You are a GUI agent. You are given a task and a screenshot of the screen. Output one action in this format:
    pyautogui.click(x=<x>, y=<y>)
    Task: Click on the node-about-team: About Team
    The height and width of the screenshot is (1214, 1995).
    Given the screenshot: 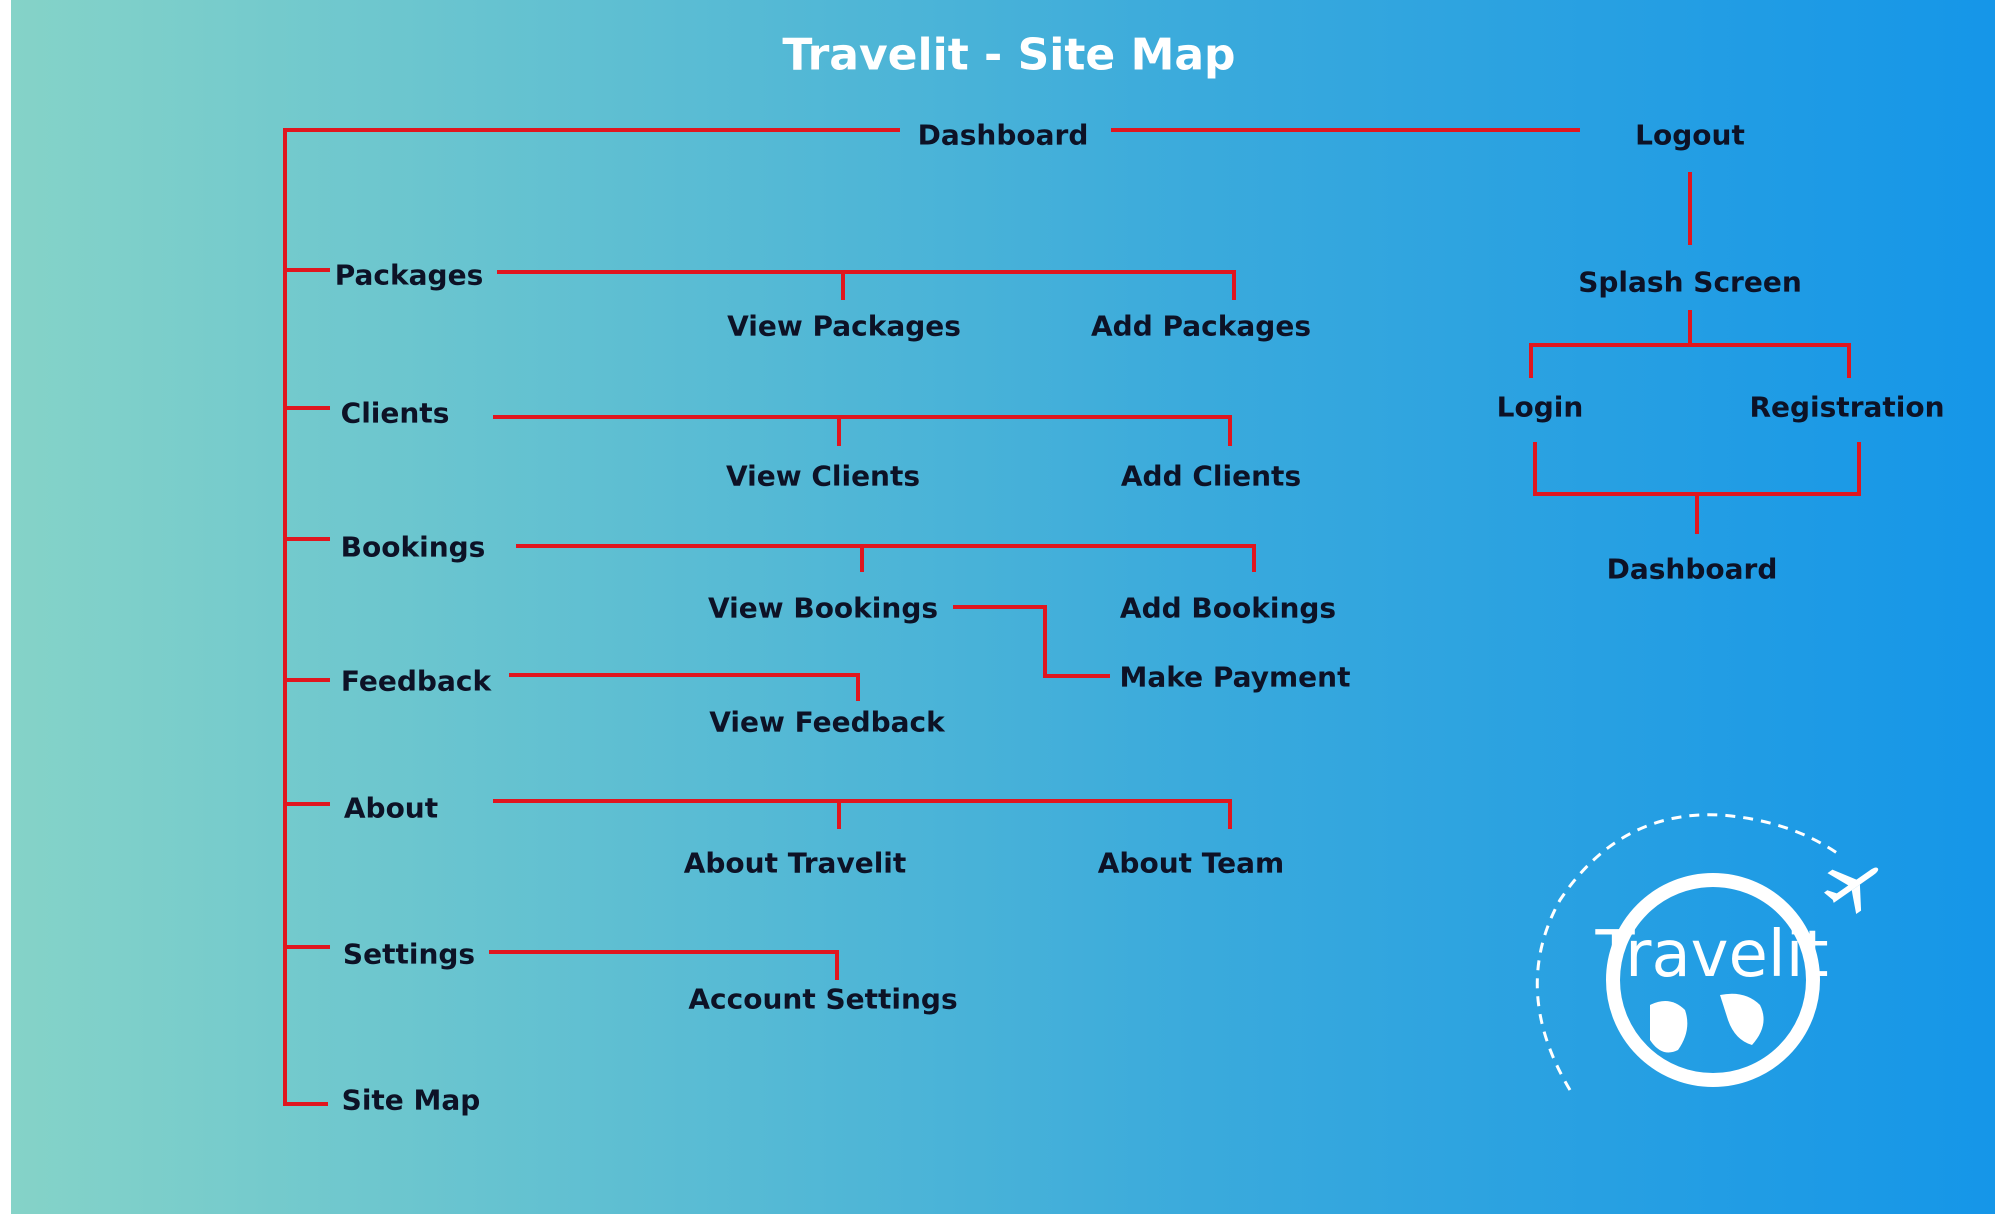 What is the action you would take?
    pyautogui.click(x=1191, y=863)
    